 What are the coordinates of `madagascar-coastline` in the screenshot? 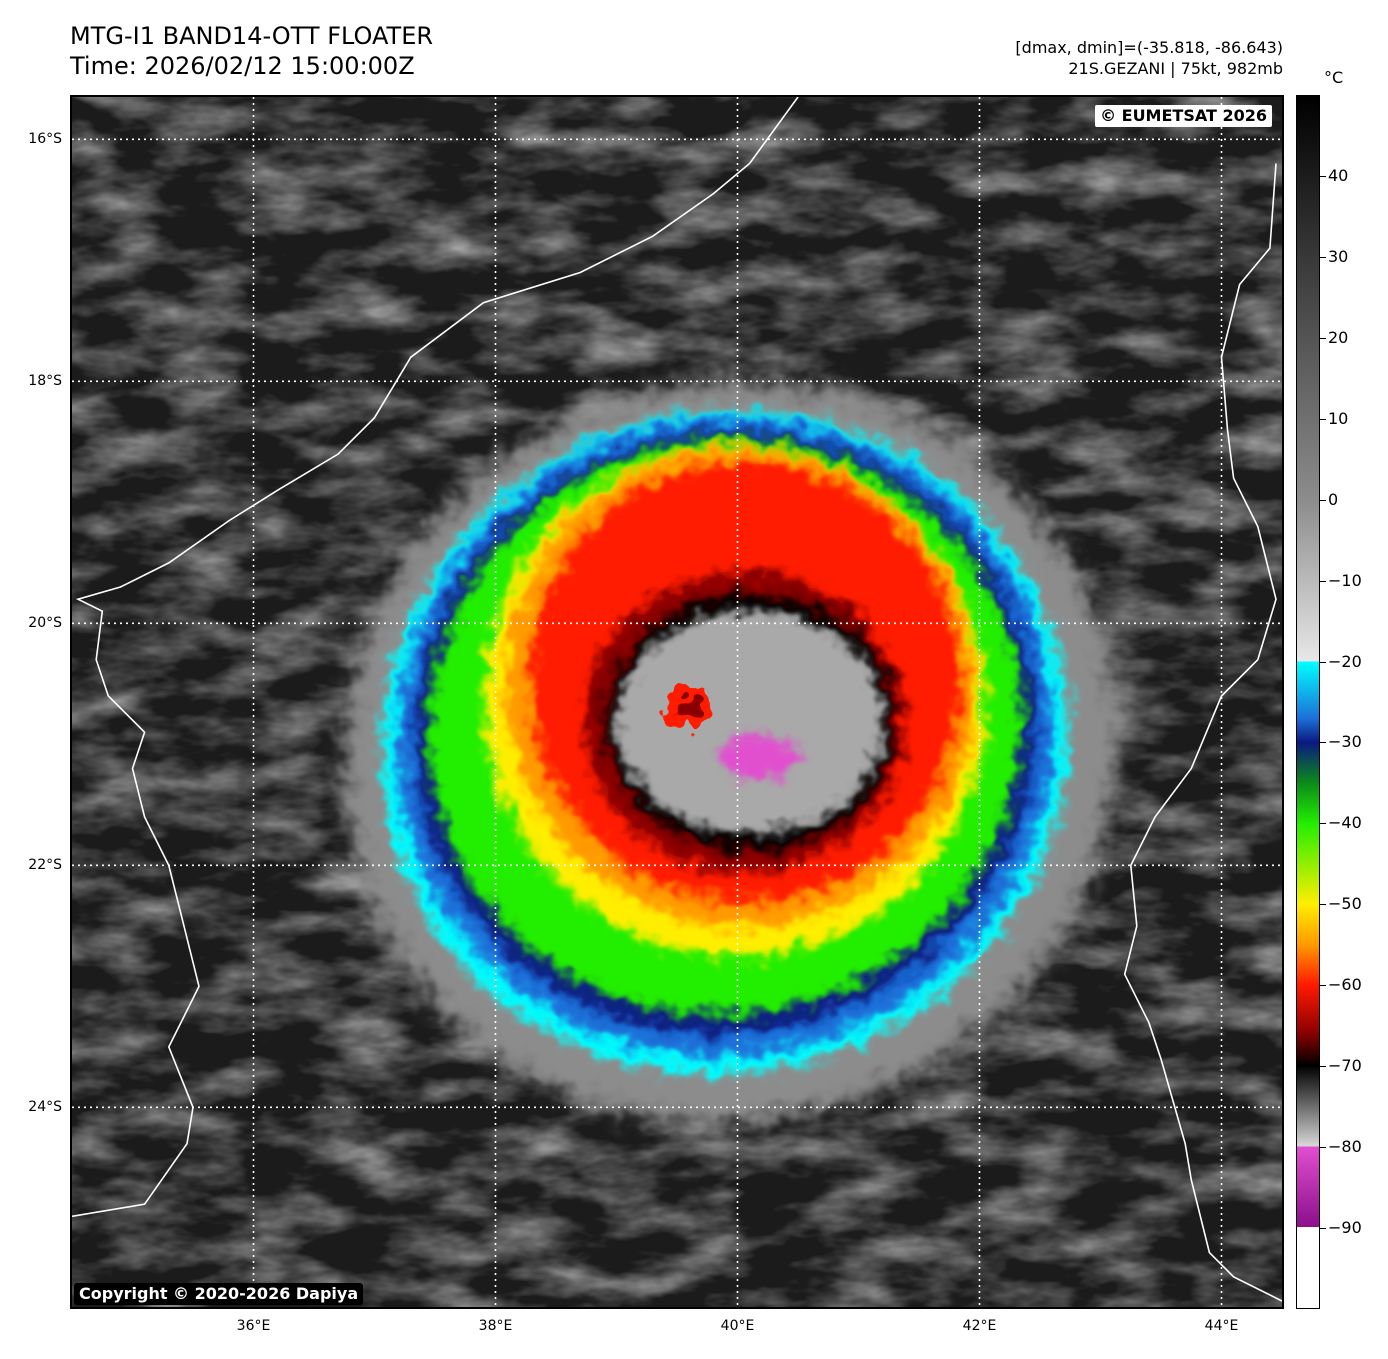 It's located at (1202, 732).